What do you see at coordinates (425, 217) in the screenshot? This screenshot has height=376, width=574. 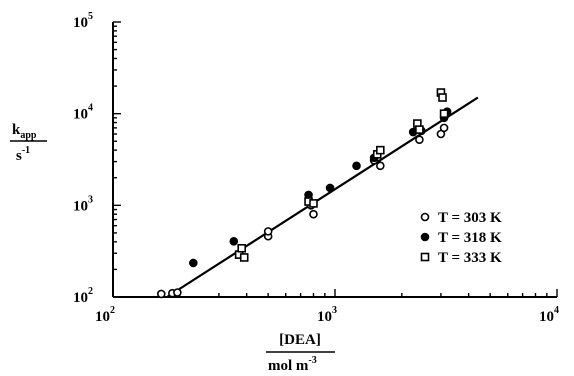 I see `legend-marker-open-circle` at bounding box center [425, 217].